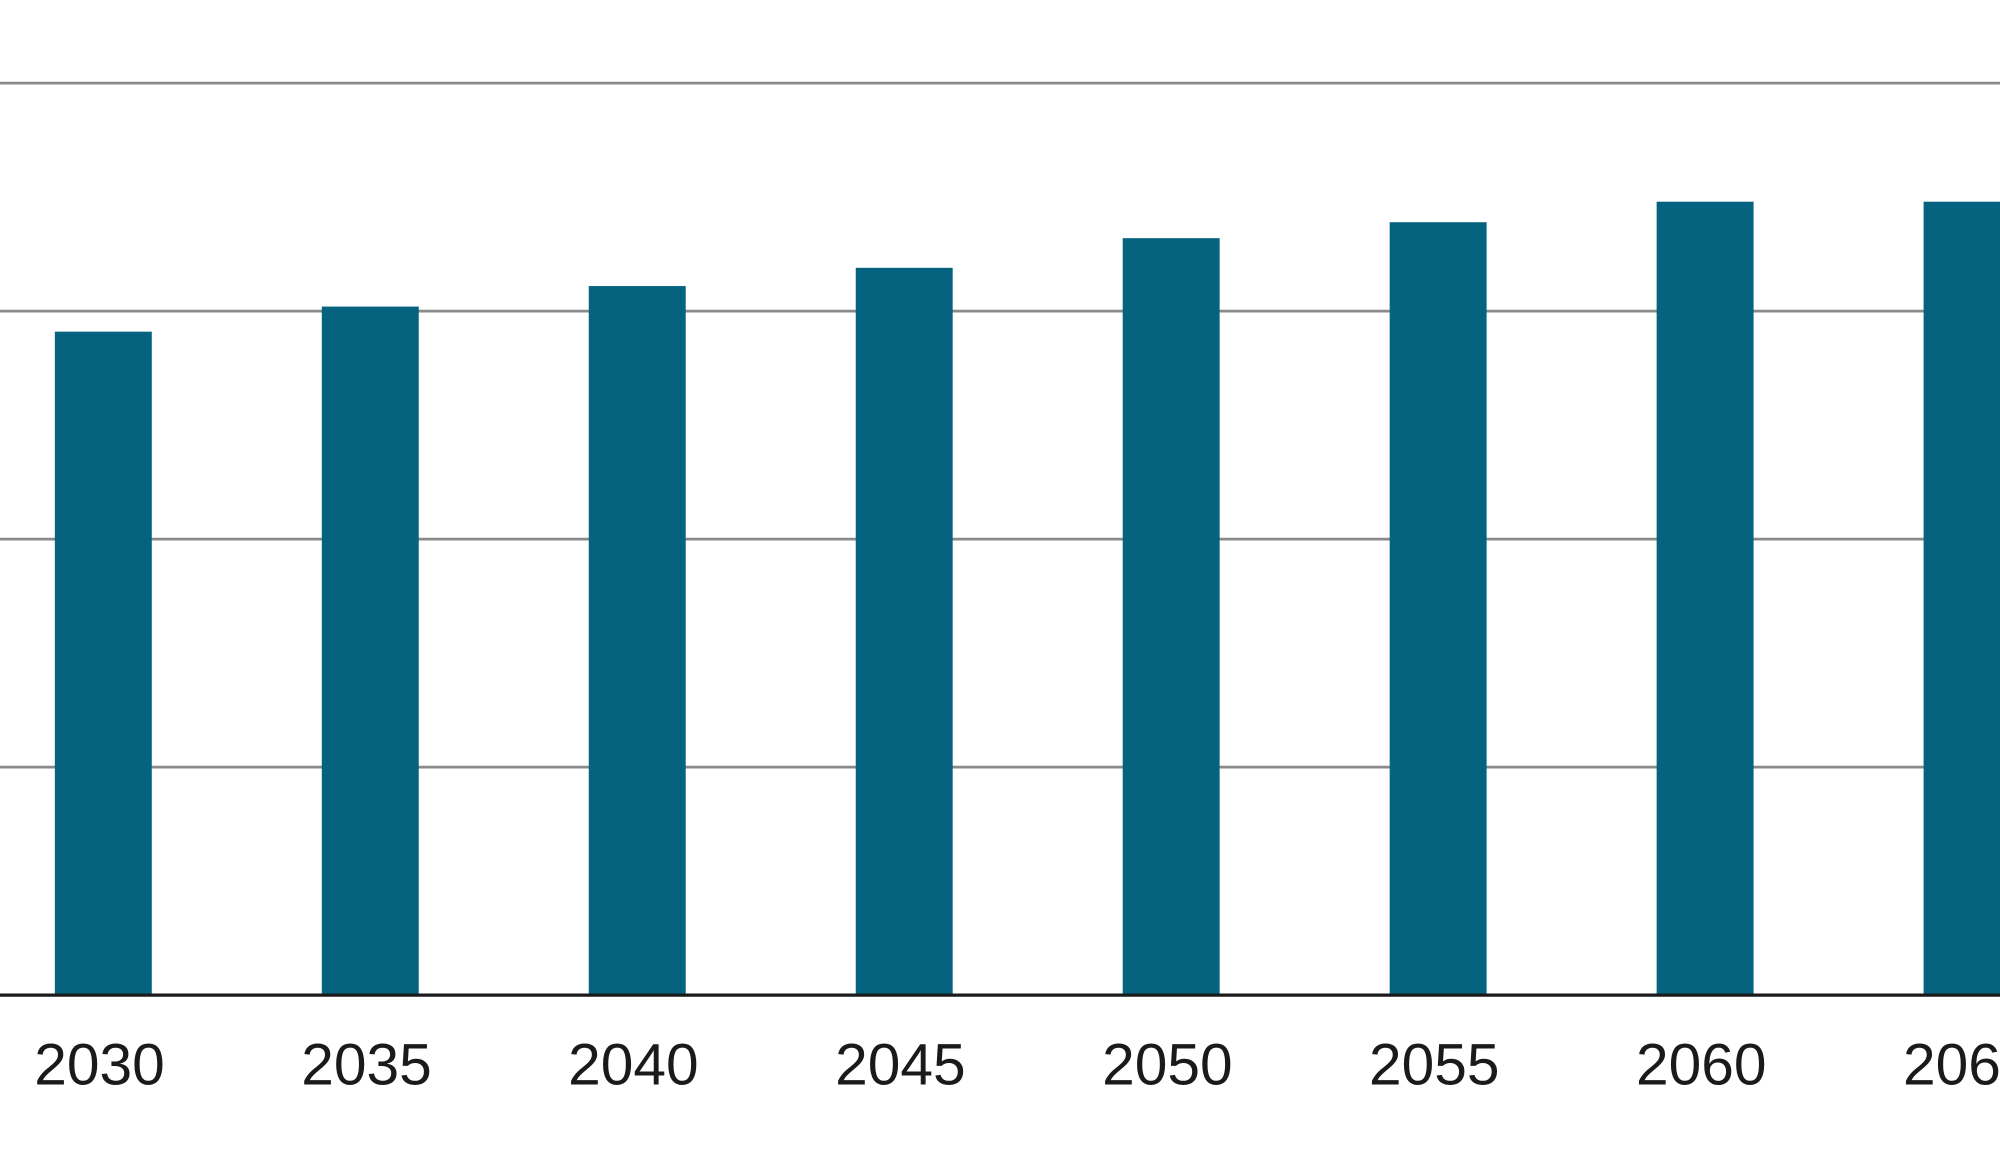  Describe the element at coordinates (1434, 1065) in the screenshot. I see `x-tick-label: 2055` at that location.